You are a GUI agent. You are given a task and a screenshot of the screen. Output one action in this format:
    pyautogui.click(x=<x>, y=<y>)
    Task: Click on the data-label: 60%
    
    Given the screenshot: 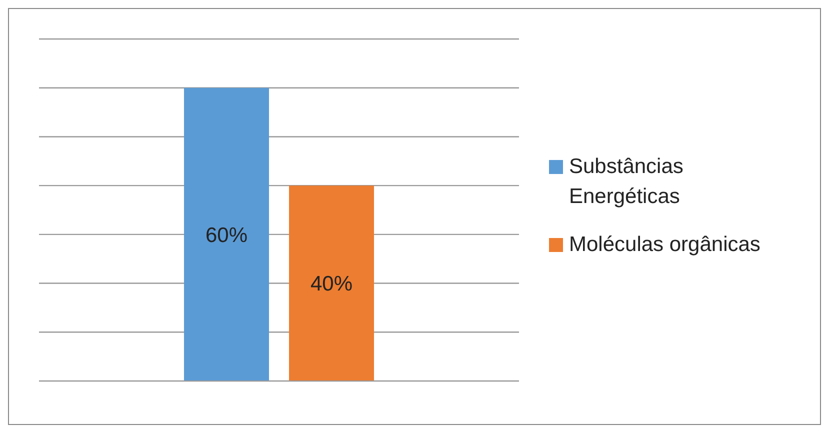 What is the action you would take?
    pyautogui.click(x=226, y=235)
    